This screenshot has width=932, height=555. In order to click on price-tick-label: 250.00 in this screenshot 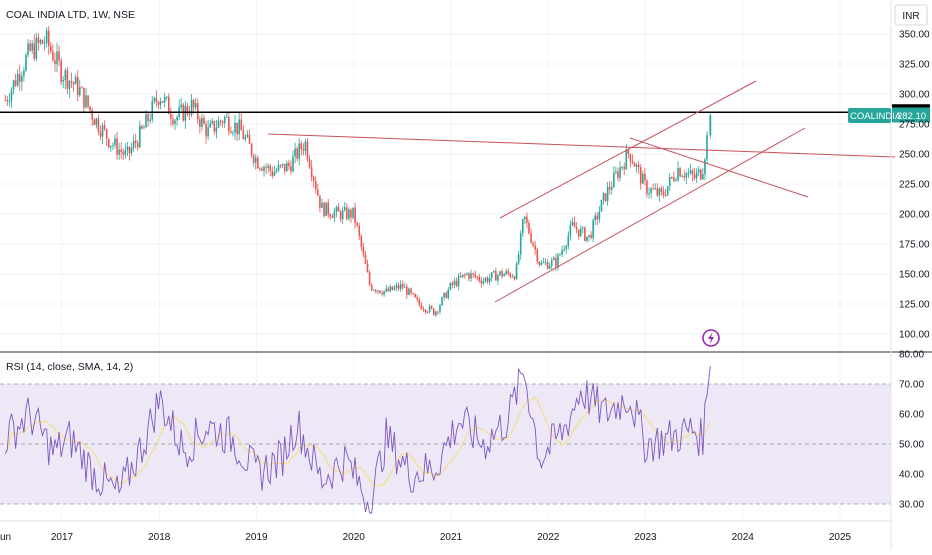, I will do `click(914, 155)`.